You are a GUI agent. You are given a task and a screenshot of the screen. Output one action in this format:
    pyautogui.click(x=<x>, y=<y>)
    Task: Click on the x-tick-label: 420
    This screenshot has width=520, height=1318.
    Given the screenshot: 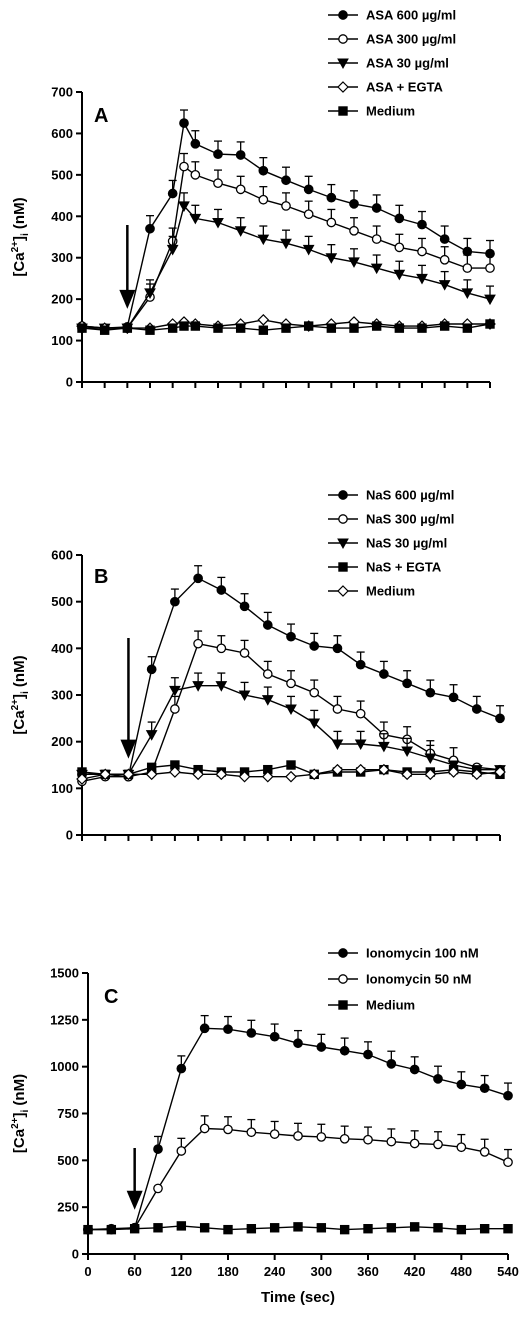 What is the action you would take?
    pyautogui.click(x=415, y=1271)
    